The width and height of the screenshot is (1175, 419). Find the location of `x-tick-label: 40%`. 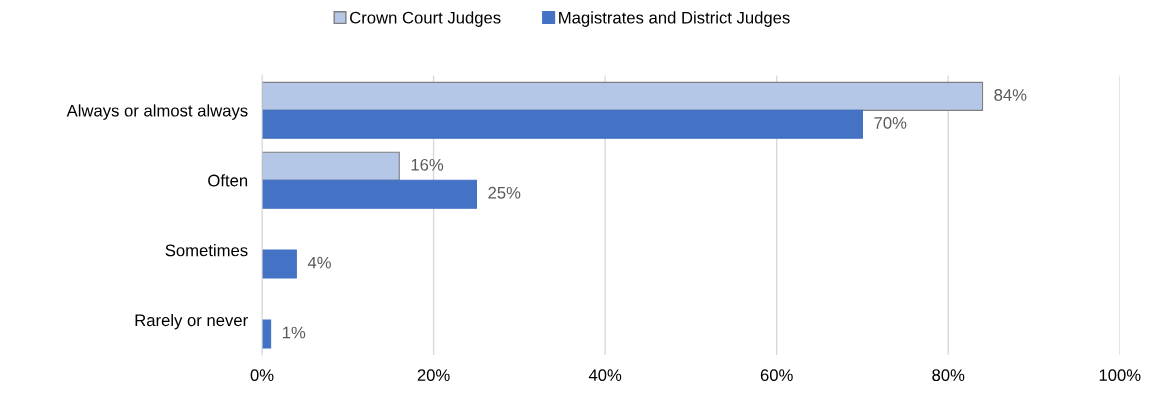

x-tick-label: 40% is located at coordinates (605, 375).